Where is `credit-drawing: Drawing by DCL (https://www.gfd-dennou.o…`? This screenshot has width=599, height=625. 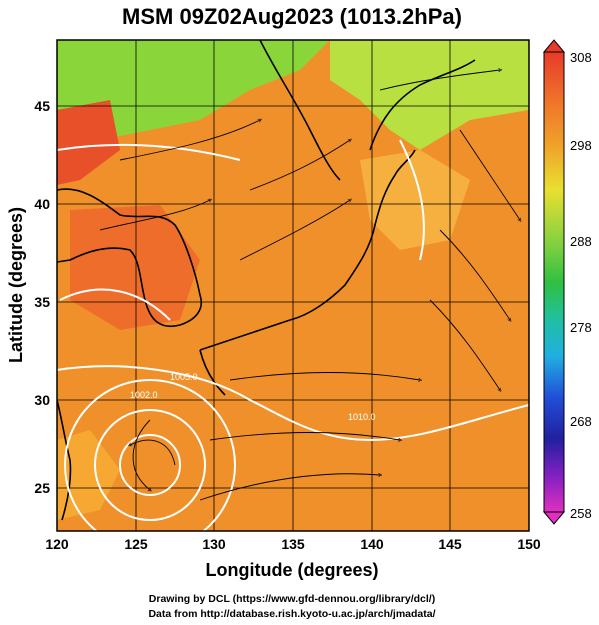 credit-drawing: Drawing by DCL (https://www.gfd-dennou.o… is located at coordinates (292, 599).